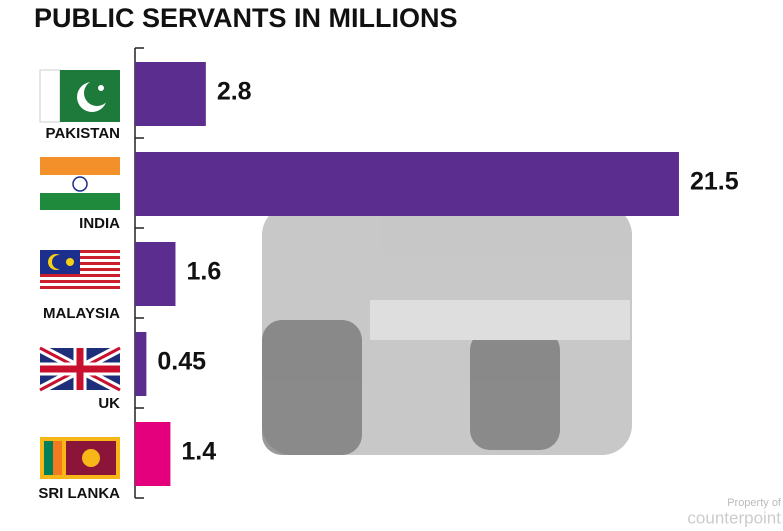  Describe the element at coordinates (83, 133) in the screenshot. I see `category-label: PAKISTAN` at that location.